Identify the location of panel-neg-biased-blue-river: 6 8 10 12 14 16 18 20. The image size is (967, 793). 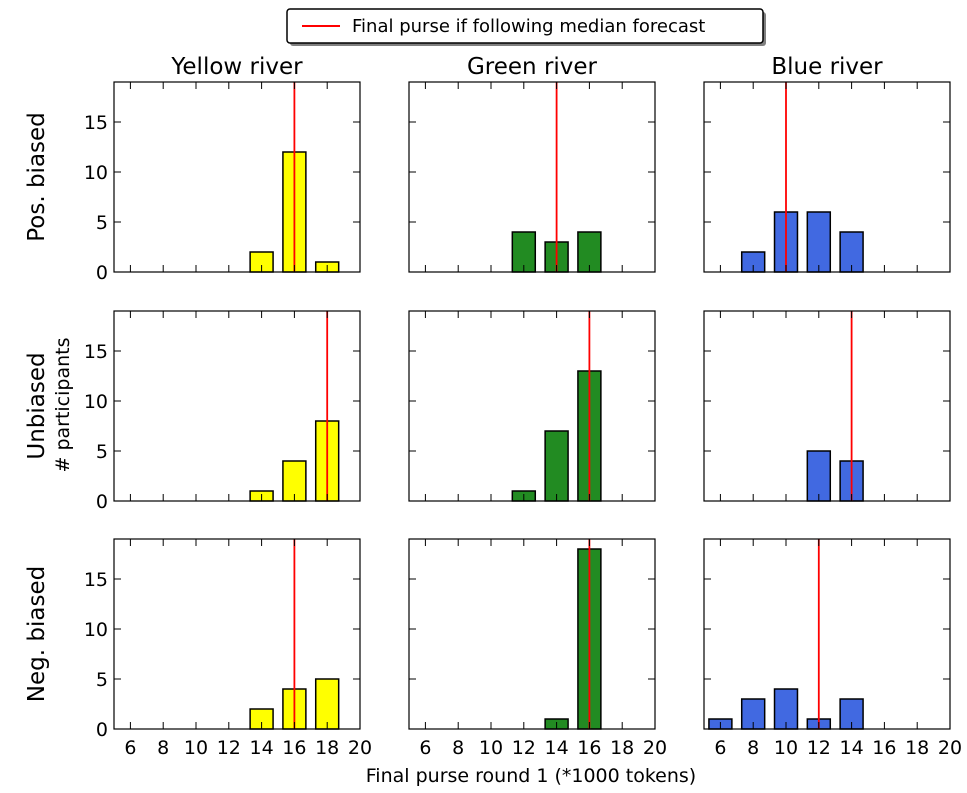
(832, 648).